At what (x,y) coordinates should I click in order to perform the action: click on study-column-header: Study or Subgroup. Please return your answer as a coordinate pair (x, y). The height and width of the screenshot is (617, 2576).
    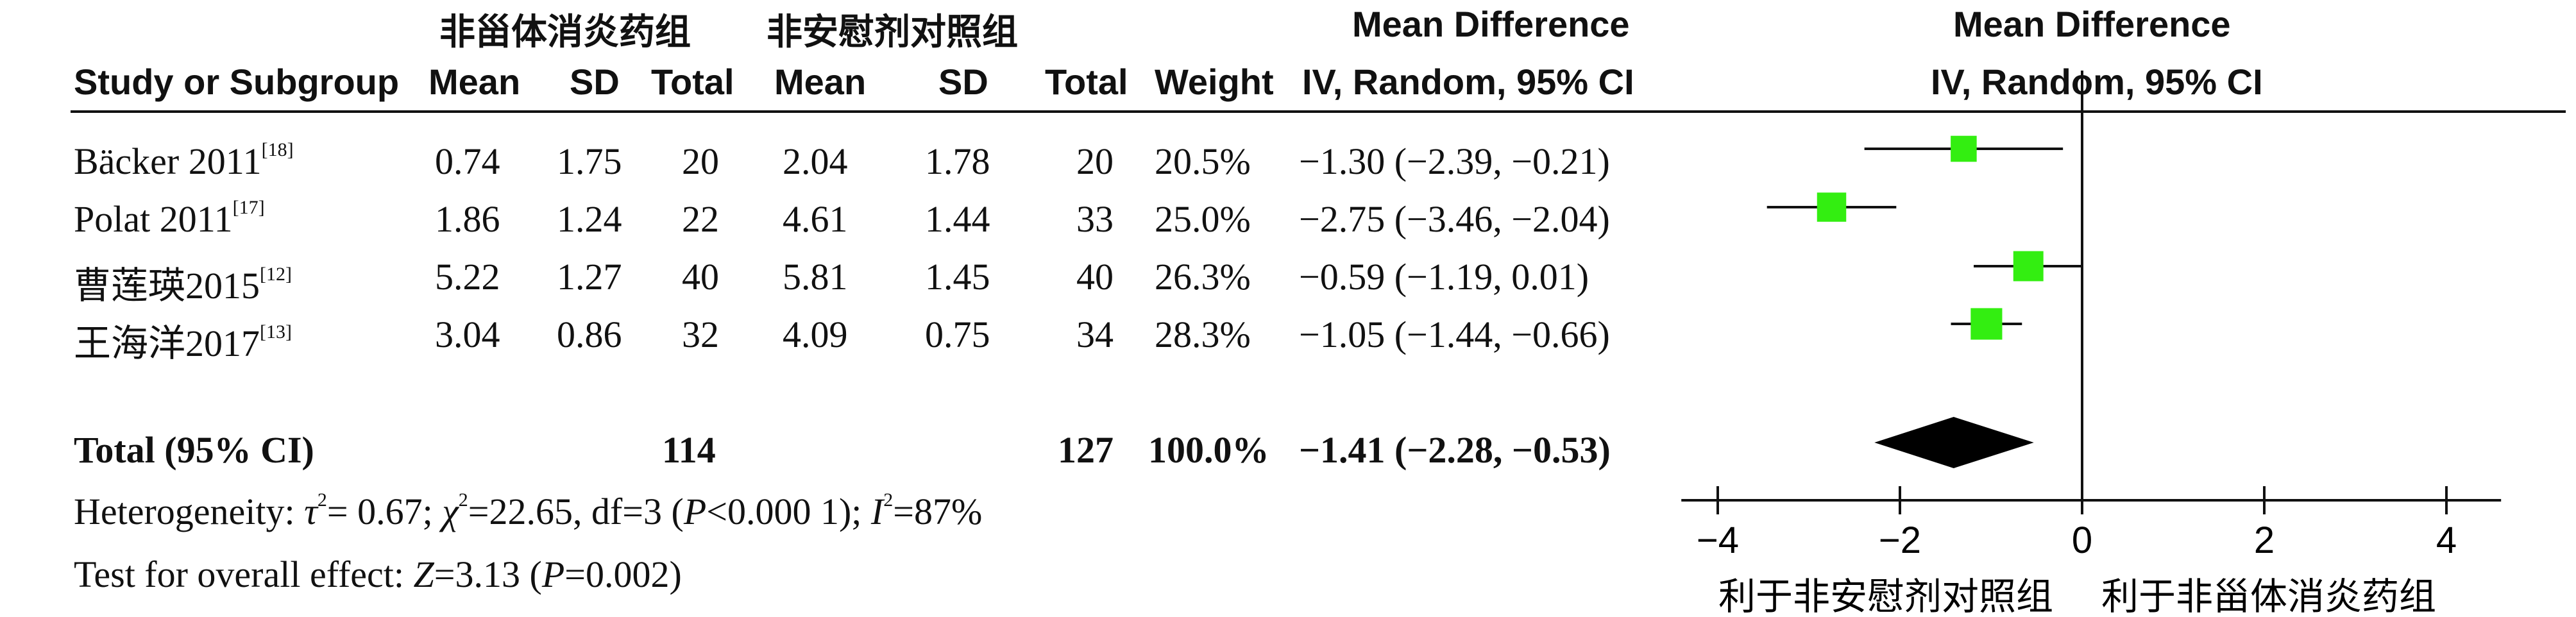
    Looking at the image, I should click on (237, 82).